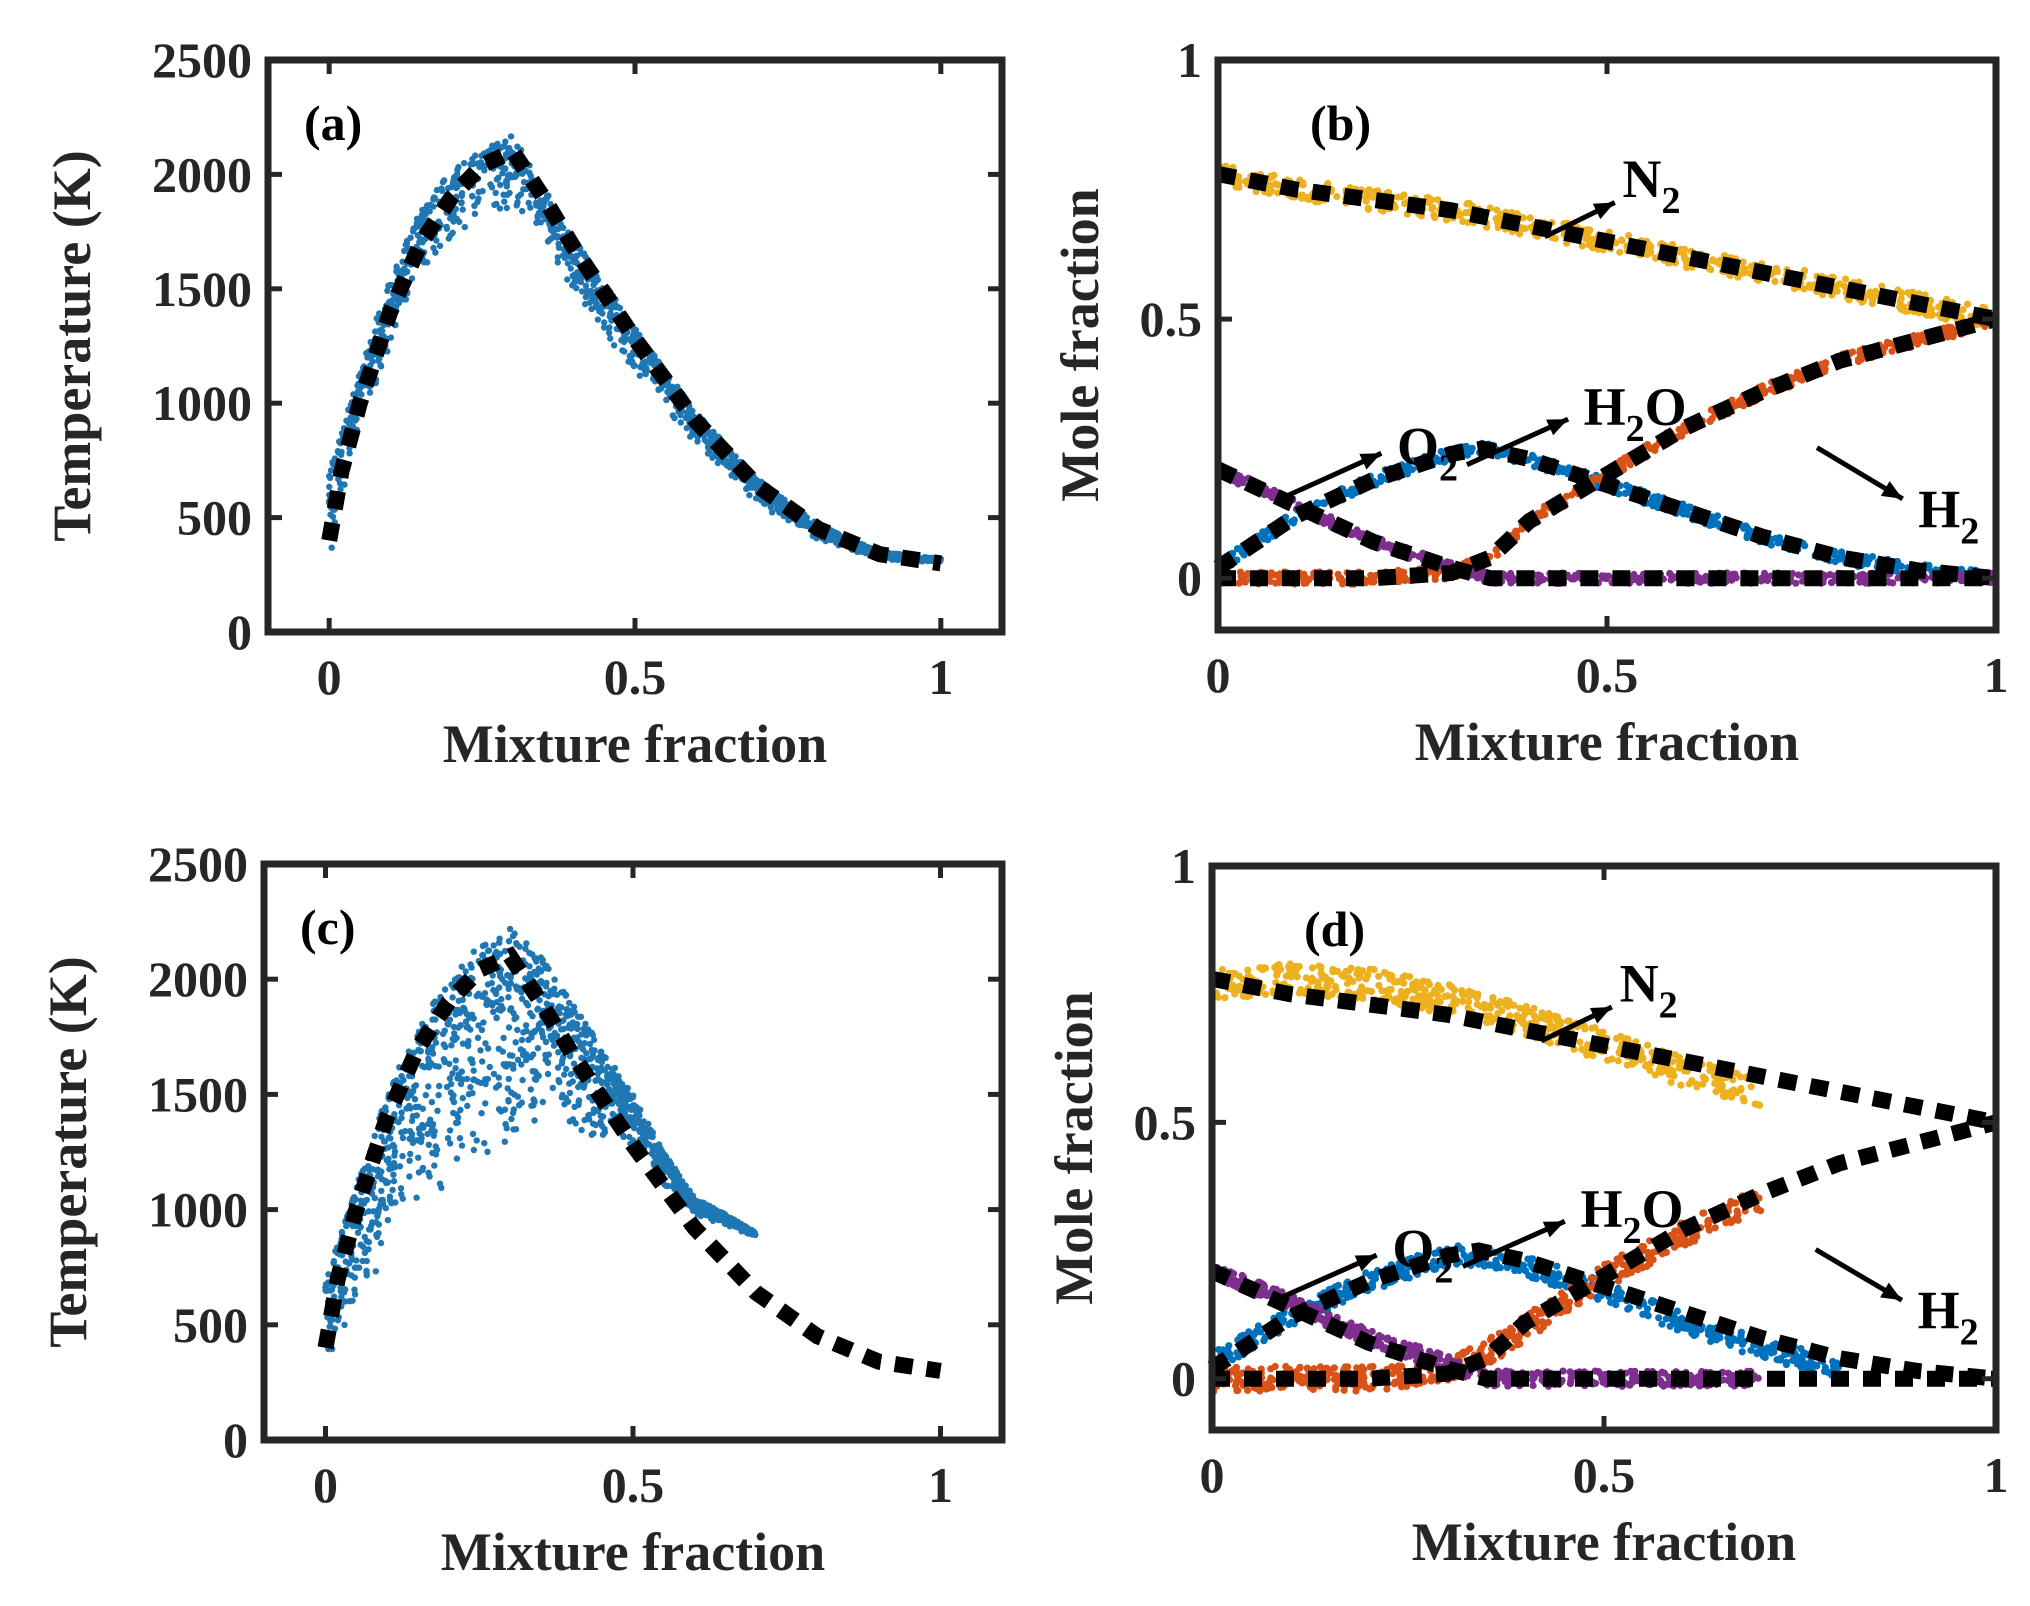 This screenshot has height=1606, width=2030. What do you see at coordinates (629, 1162) in the screenshot?
I see `reference-line-temperature` at bounding box center [629, 1162].